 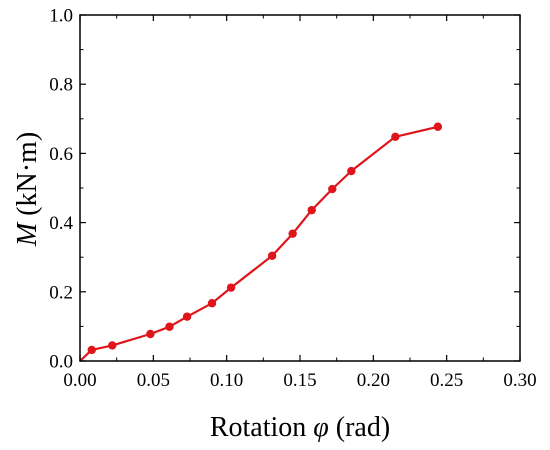 I want to click on y-tick-labels: 0.0 0.2 0.4 0.6 0.8 1.0, so click(x=61, y=189).